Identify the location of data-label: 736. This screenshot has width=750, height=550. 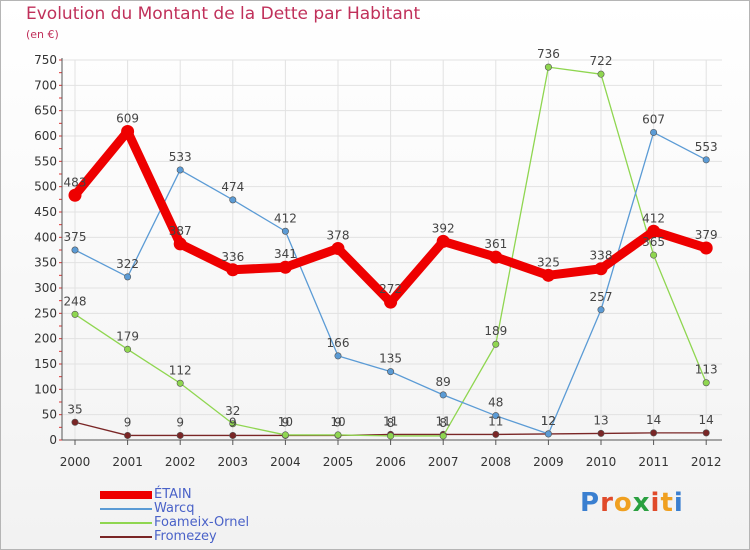
(548, 54).